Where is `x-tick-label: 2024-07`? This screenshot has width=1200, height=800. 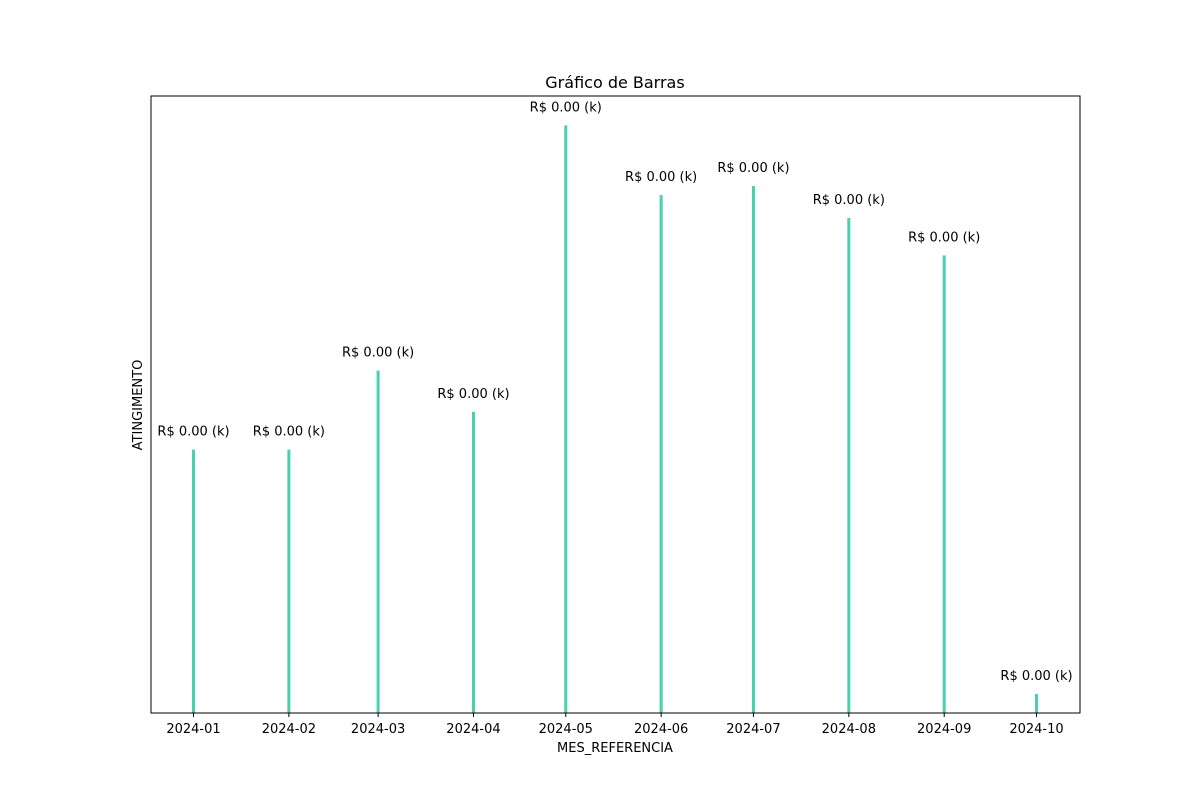 x-tick-label: 2024-07 is located at coordinates (753, 729).